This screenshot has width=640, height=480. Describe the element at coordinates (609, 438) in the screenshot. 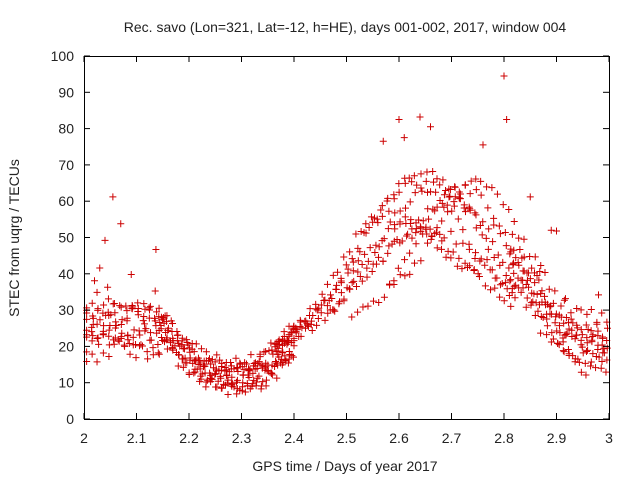

I see `x-tick-label: 3` at that location.